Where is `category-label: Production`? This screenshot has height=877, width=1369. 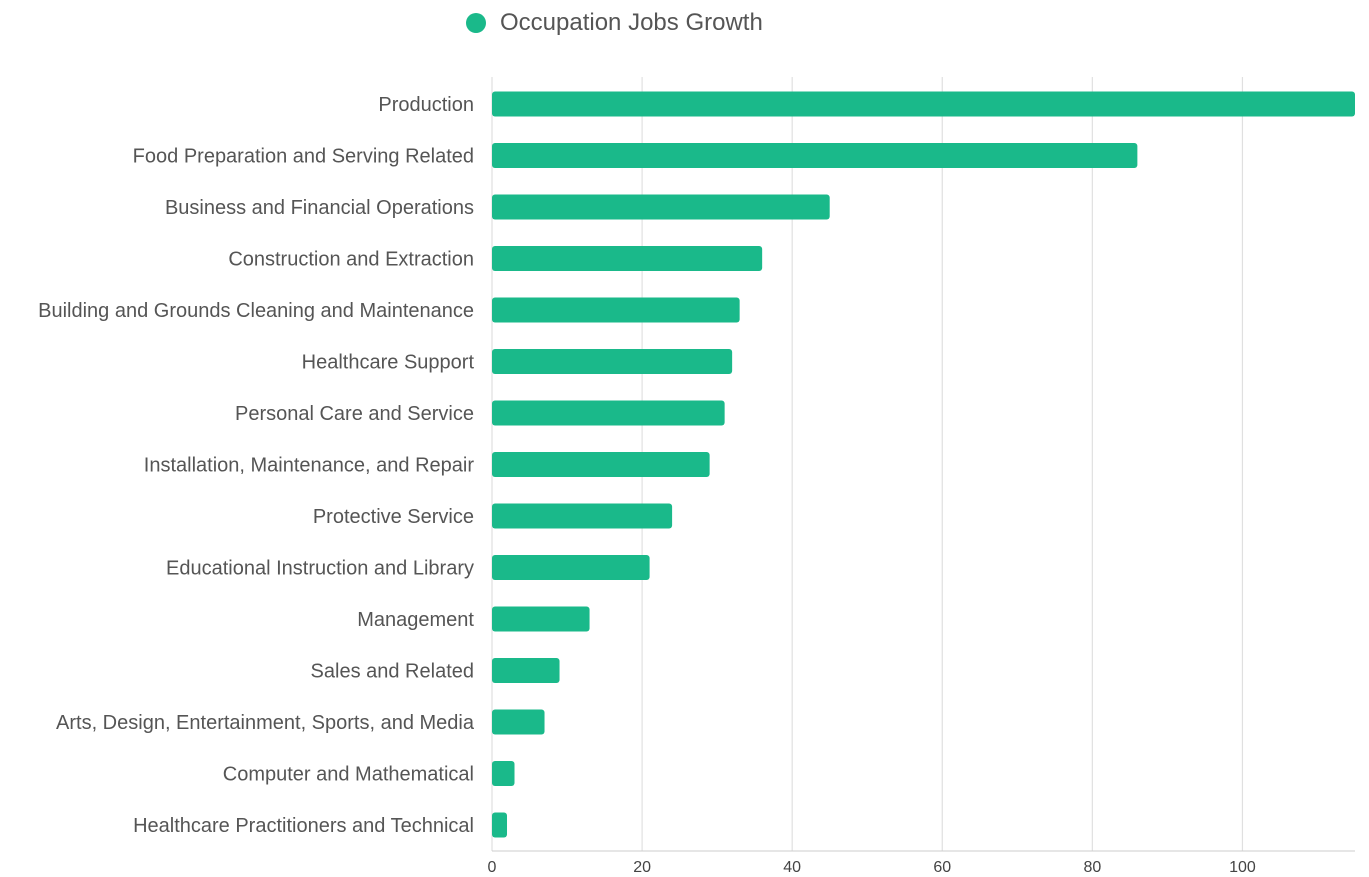 category-label: Production is located at coordinates (426, 105).